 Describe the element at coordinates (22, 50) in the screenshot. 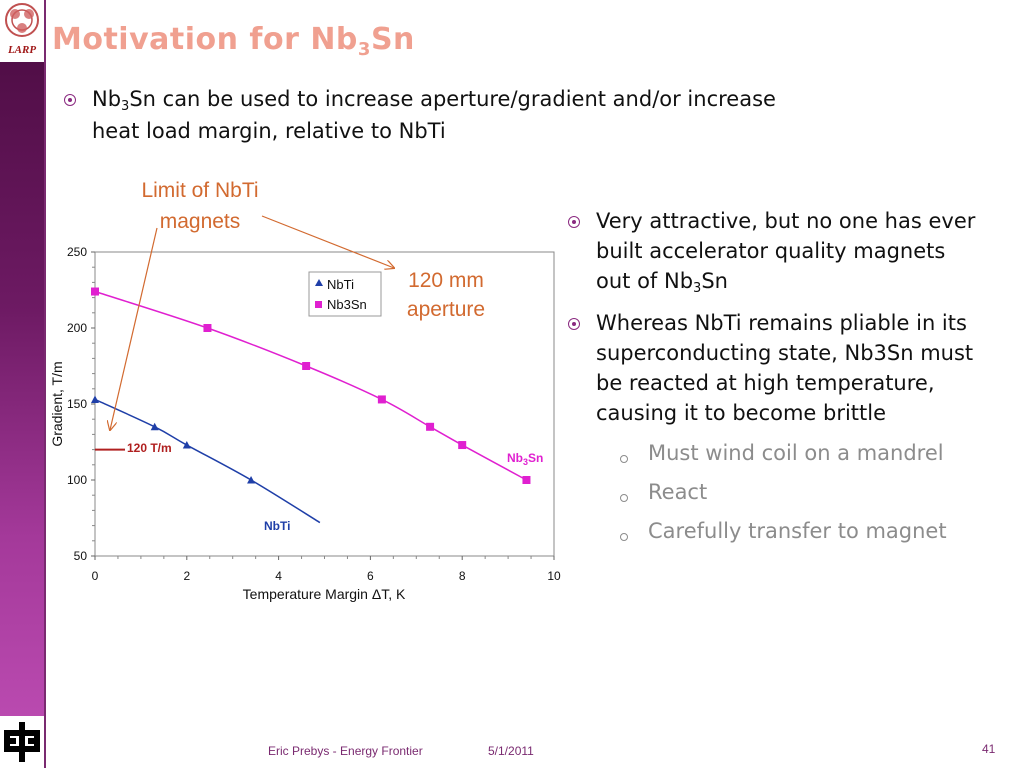

I see `larp-logo-text: LARP` at that location.